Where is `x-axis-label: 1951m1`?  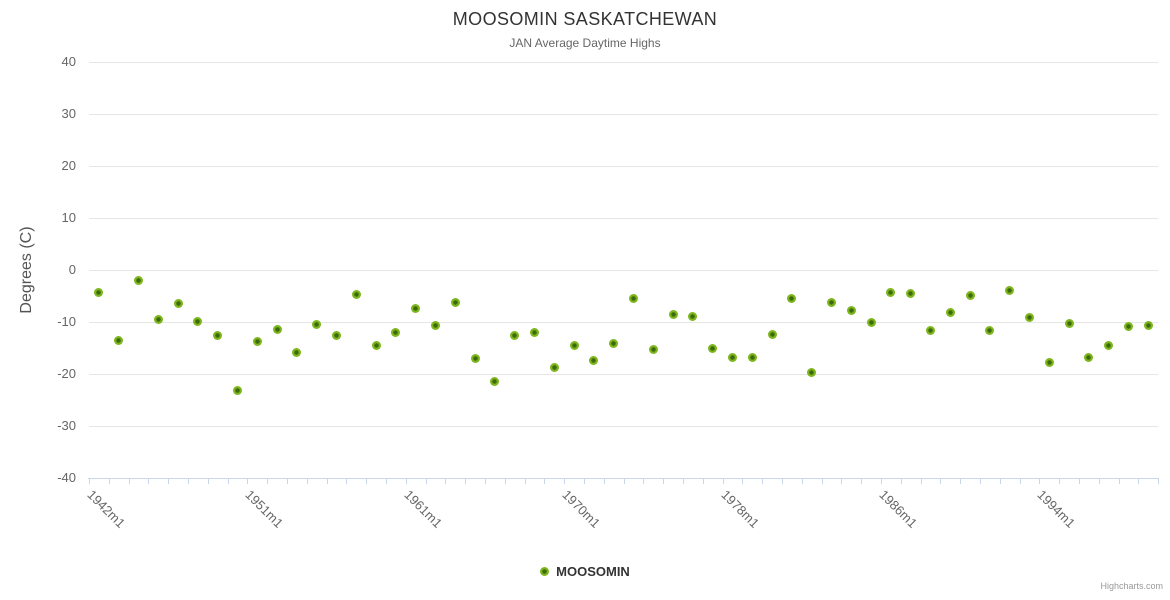
x-axis-label: 1951m1 is located at coordinates (264, 509).